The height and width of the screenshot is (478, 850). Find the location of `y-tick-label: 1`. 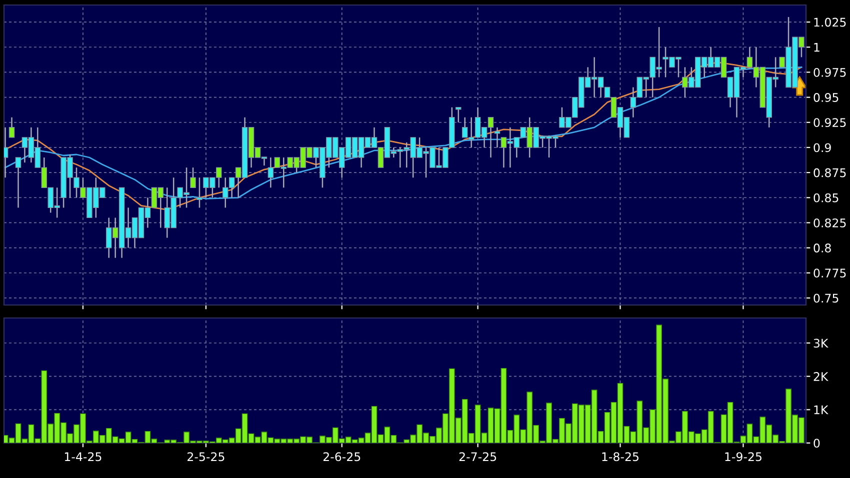

y-tick-label: 1 is located at coordinates (817, 47).